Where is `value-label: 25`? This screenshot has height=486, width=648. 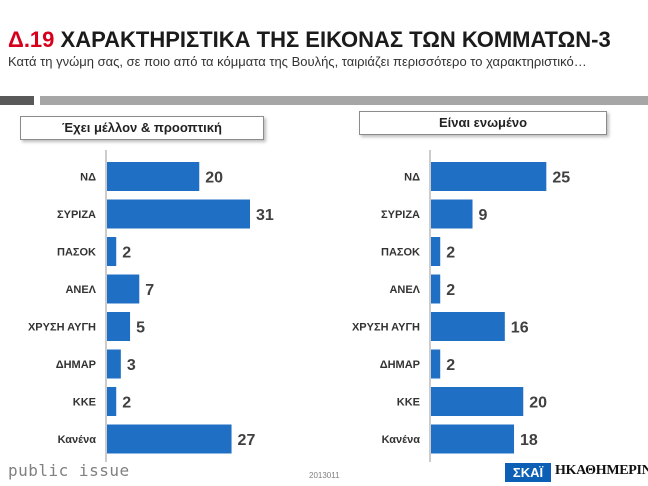
value-label: 25 is located at coordinates (561, 178).